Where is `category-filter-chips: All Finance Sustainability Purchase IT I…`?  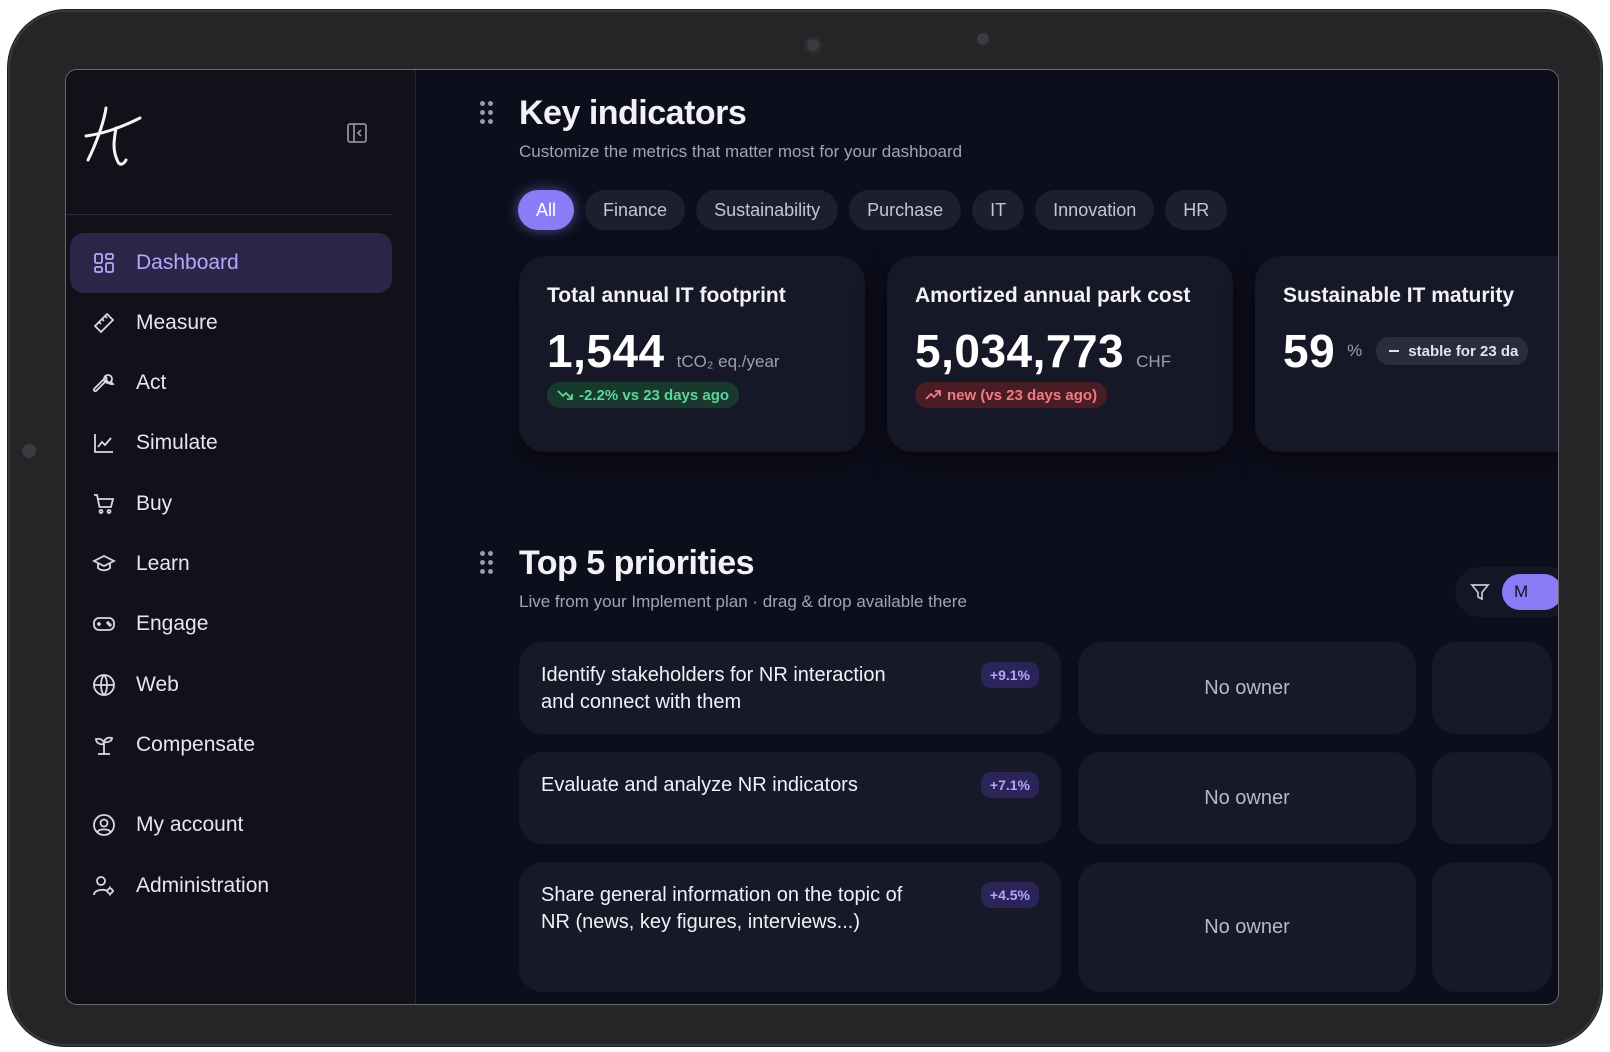
category-filter-chips: All Finance Sustainability Purchase IT I… is located at coordinates (873, 210).